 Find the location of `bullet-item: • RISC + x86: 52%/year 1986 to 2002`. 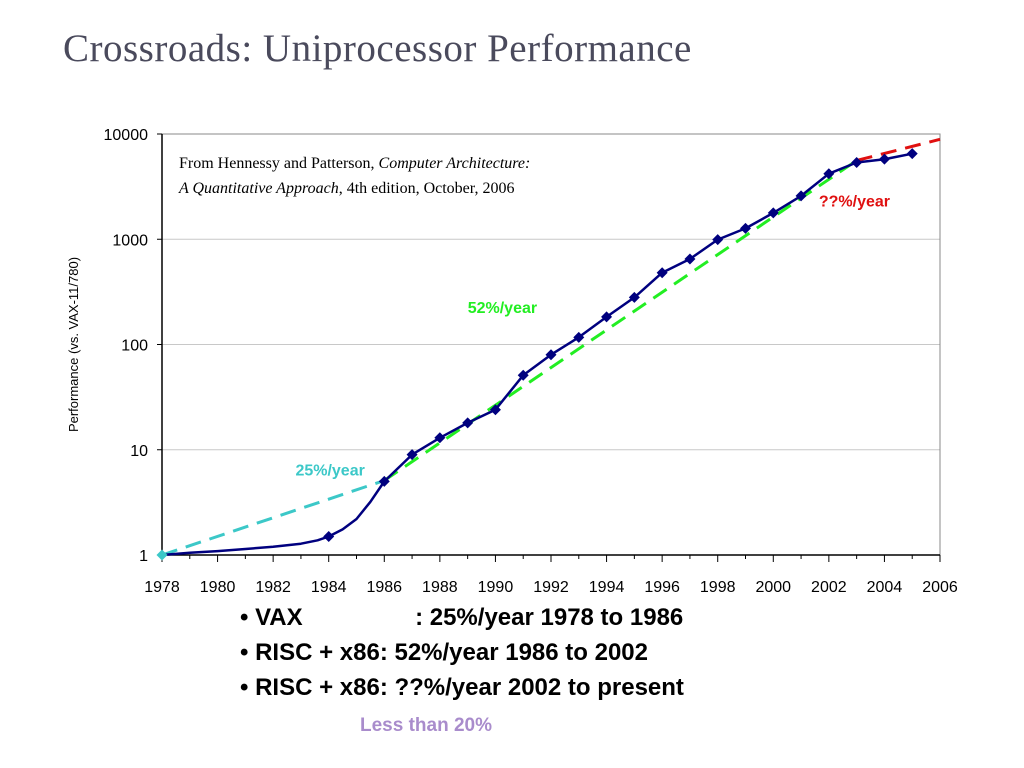

bullet-item: • RISC + x86: 52%/year 1986 to 2002 is located at coordinates (462, 652).